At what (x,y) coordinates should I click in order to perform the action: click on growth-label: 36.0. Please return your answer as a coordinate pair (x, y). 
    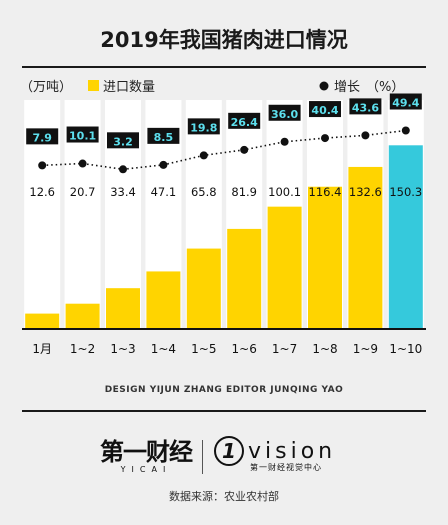
    Looking at the image, I should click on (284, 114).